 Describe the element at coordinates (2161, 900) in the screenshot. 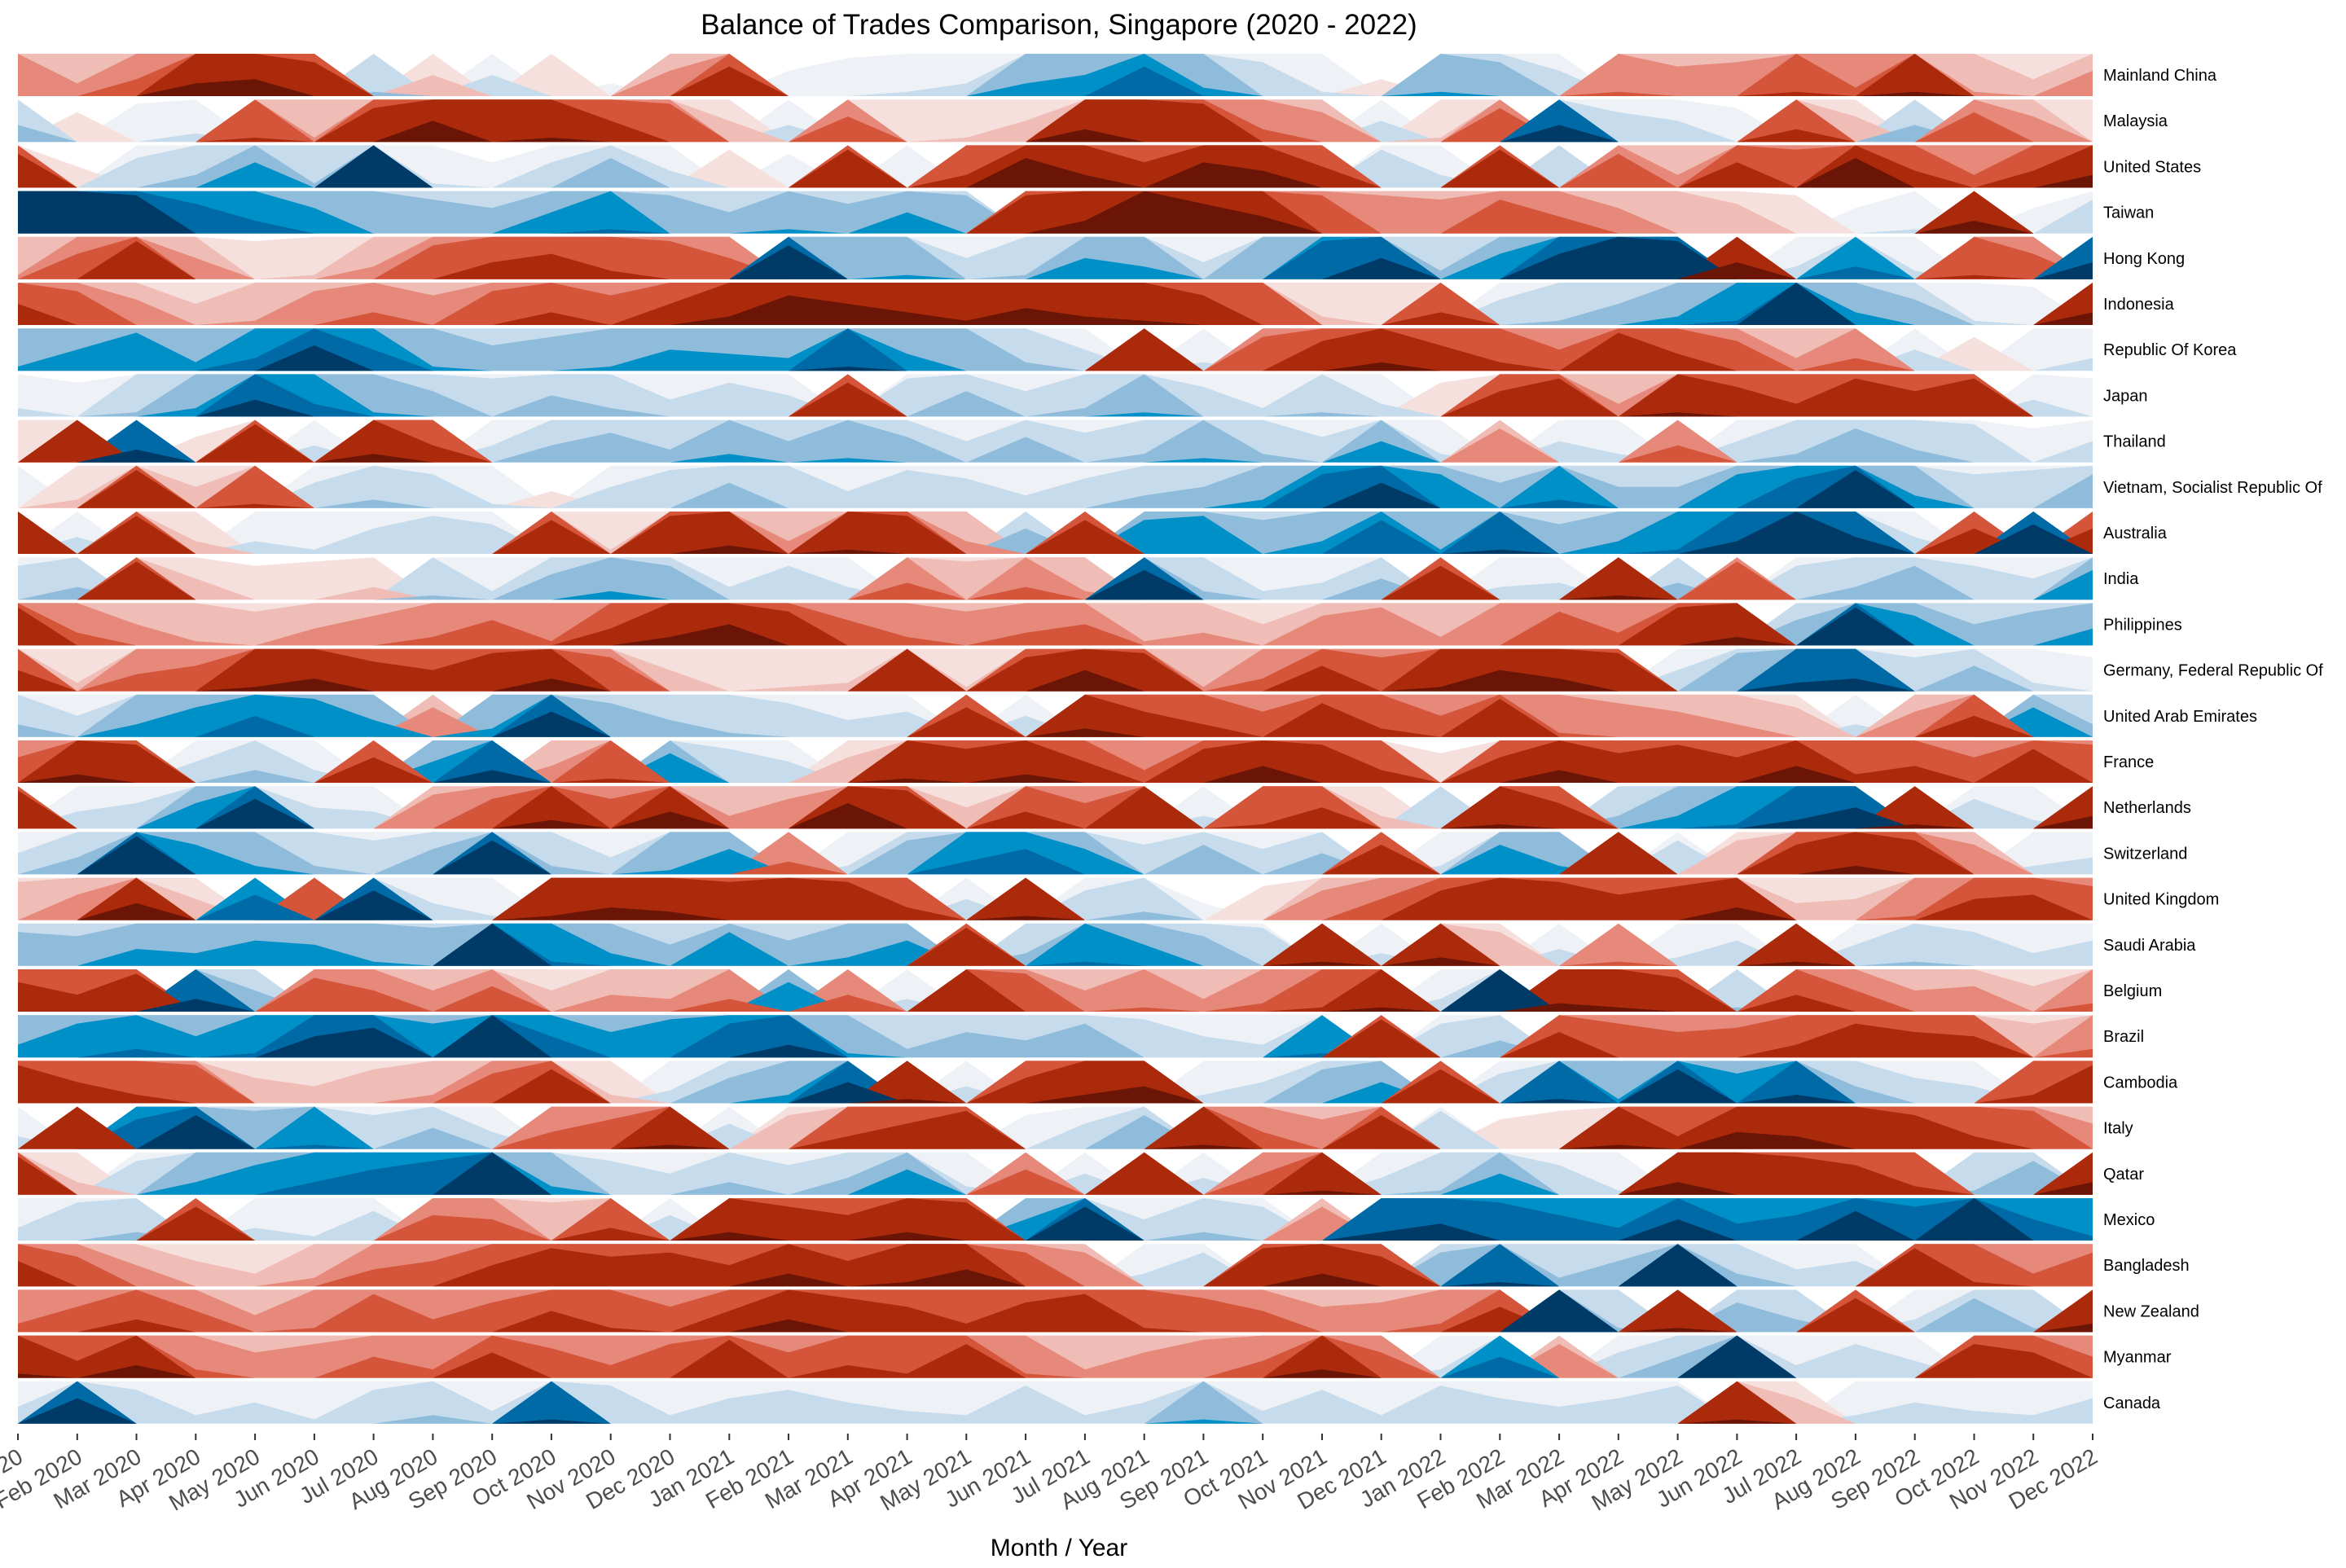

I see `country-label: United Kingdom` at that location.